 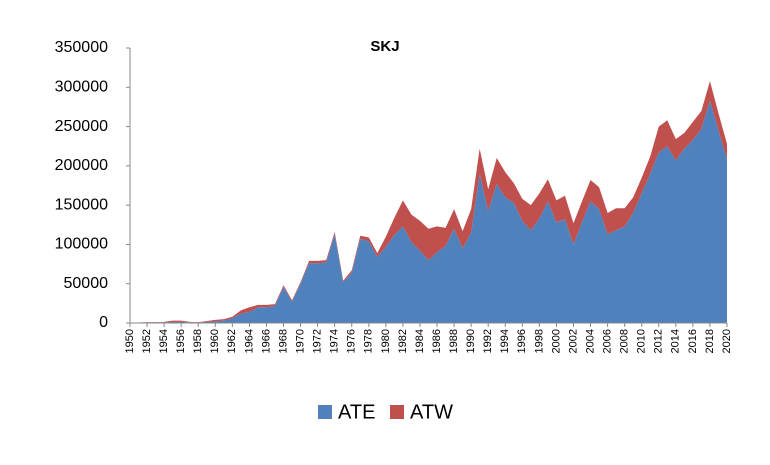 I want to click on x-tick-label: 1998, so click(x=539, y=341).